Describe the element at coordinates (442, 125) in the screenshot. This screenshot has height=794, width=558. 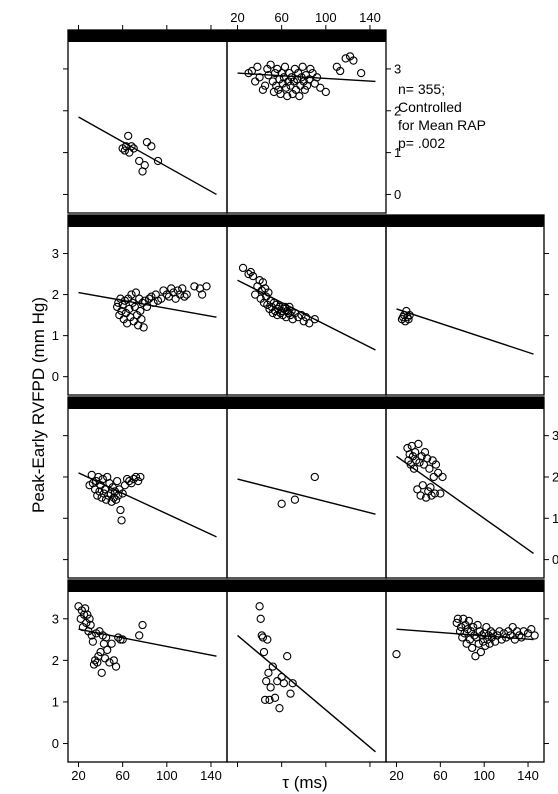
I see `annotation-line-3: for Mean RAP` at that location.